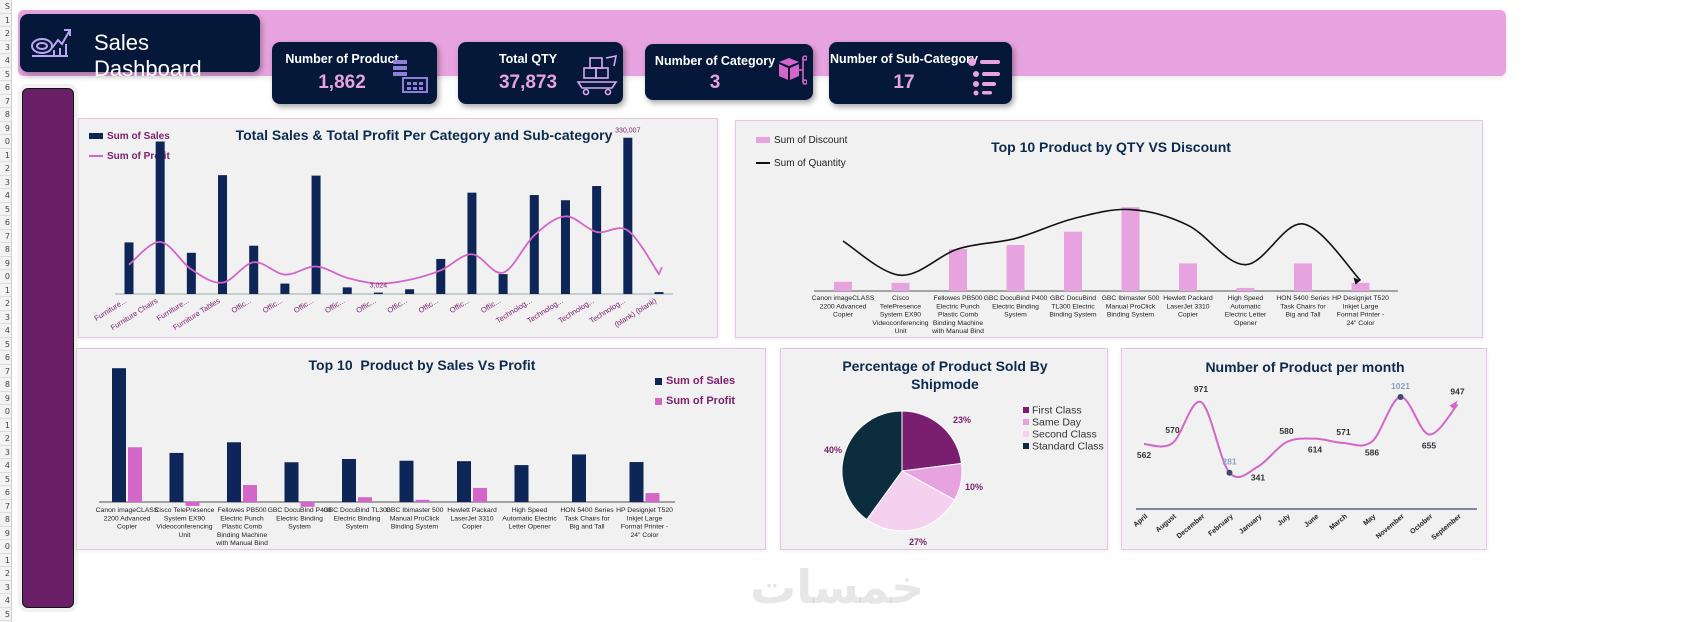 The height and width of the screenshot is (622, 1702). What do you see at coordinates (984, 77) in the screenshot?
I see `list-hierarchy-icon` at bounding box center [984, 77].